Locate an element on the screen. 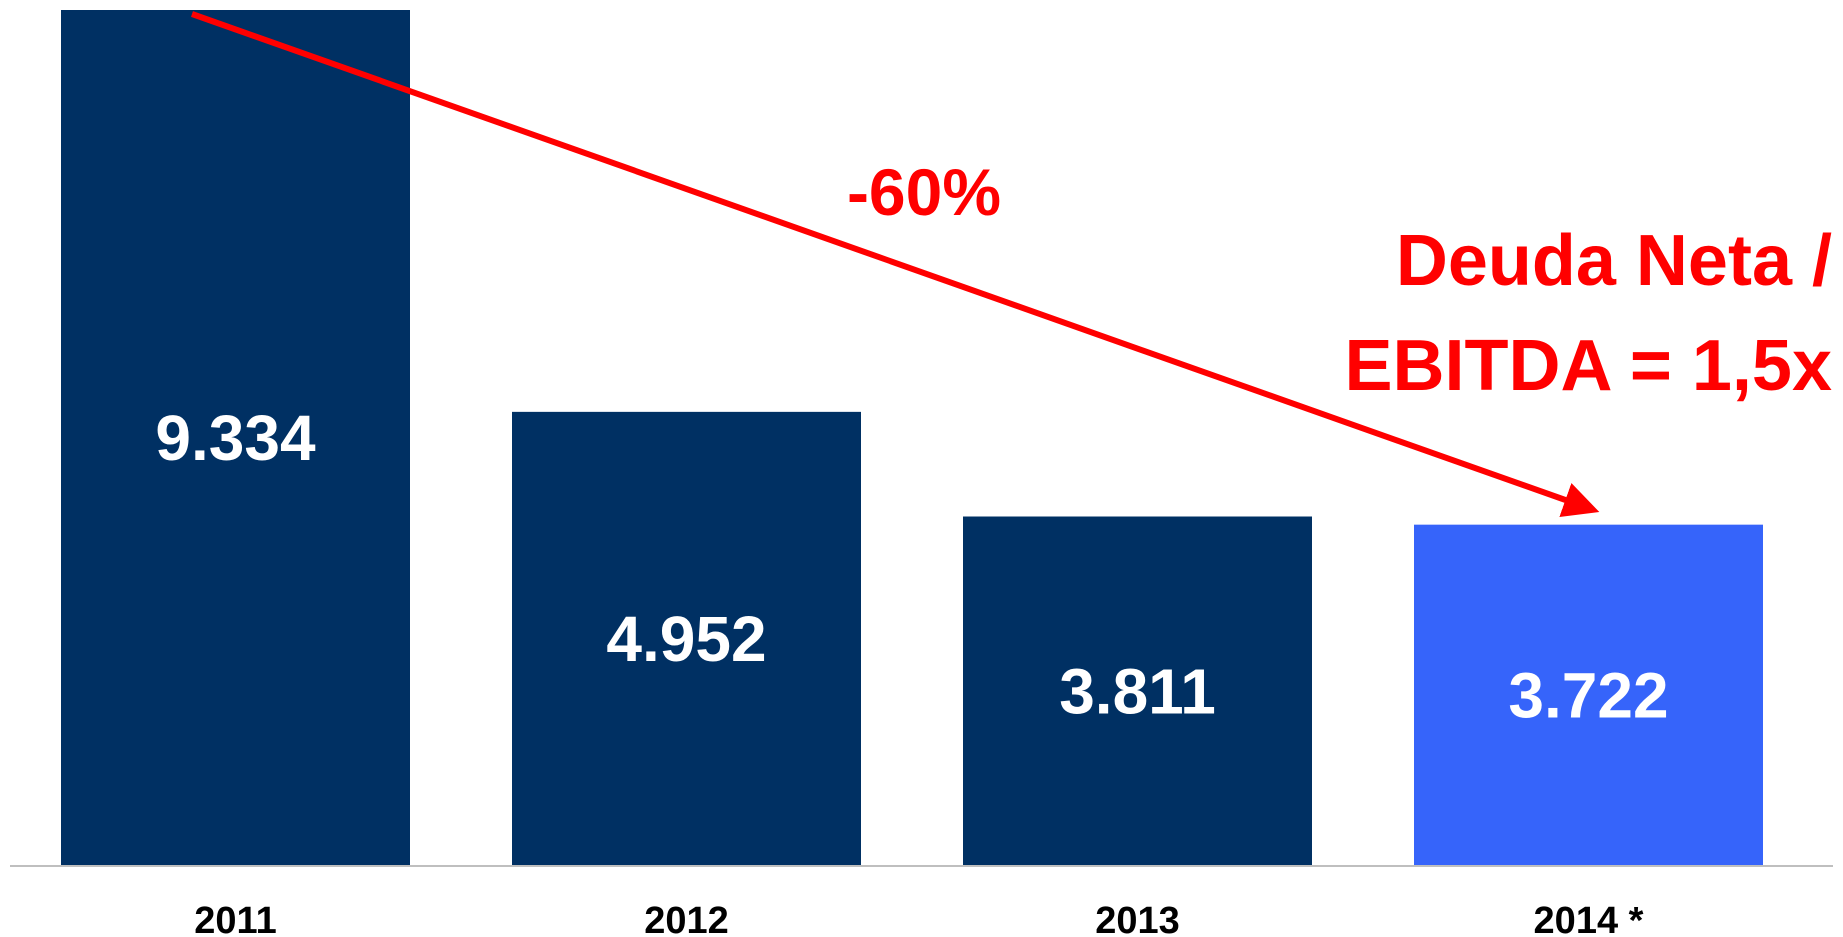  ratio-annotation-line1: Deuda Neta / is located at coordinates (1614, 261).